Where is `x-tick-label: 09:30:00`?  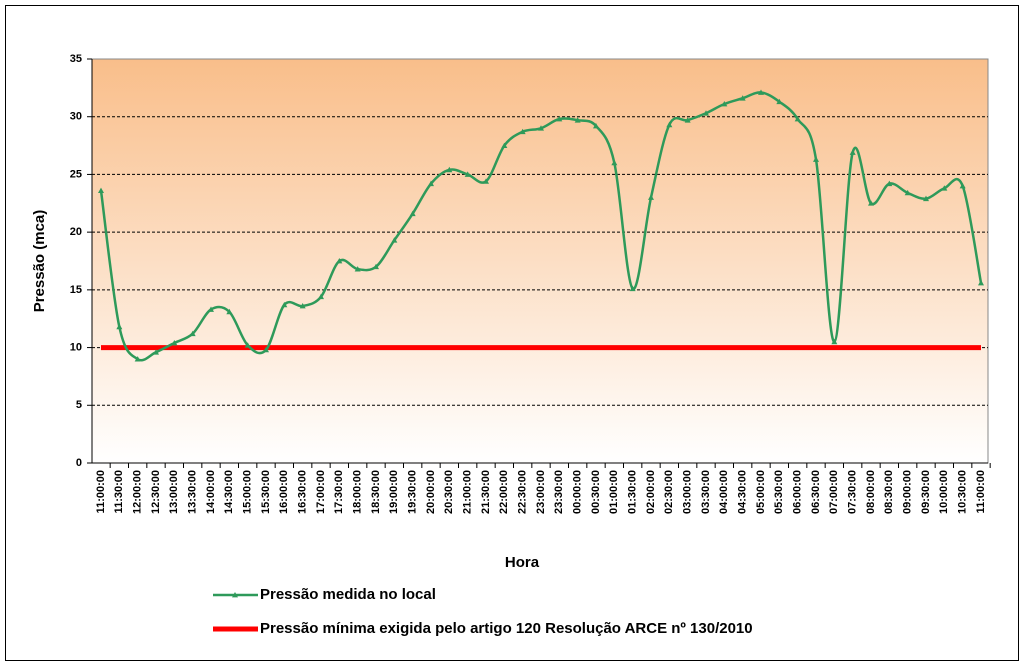 x-tick-label: 09:30:00 is located at coordinates (926, 492).